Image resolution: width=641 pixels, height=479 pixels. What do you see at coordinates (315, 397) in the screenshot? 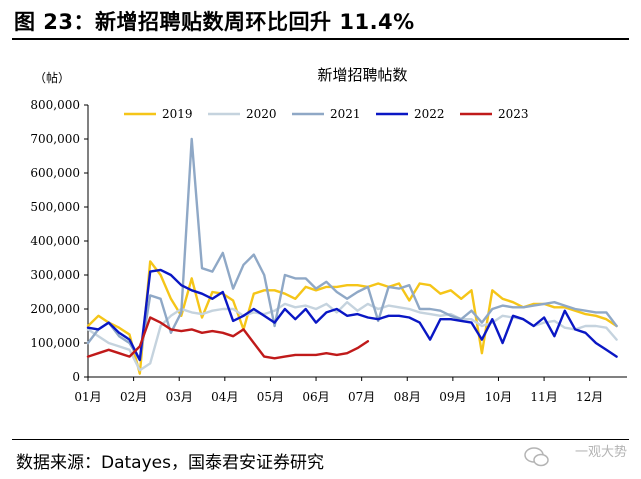
I see `x-tick-label: 06月` at bounding box center [315, 397].